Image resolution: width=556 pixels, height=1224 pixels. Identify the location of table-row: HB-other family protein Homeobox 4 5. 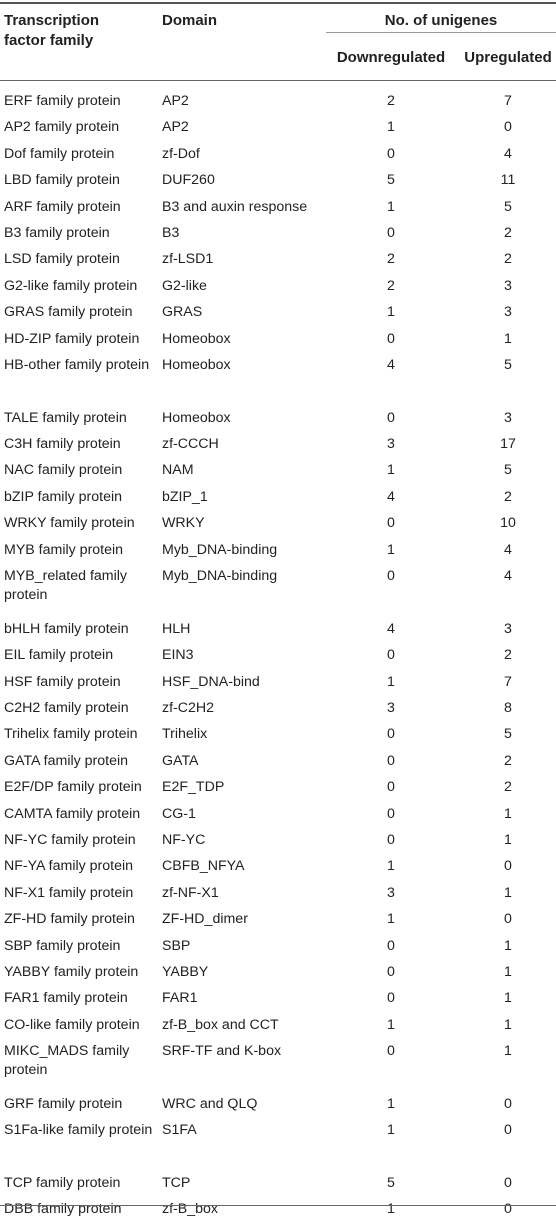
(278, 379).